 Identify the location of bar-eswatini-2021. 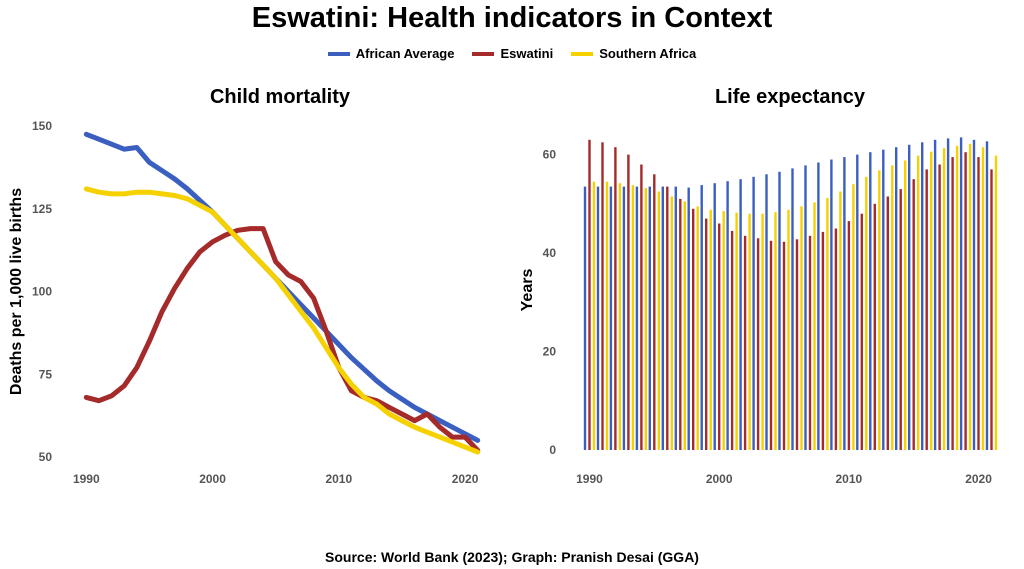
(991, 309).